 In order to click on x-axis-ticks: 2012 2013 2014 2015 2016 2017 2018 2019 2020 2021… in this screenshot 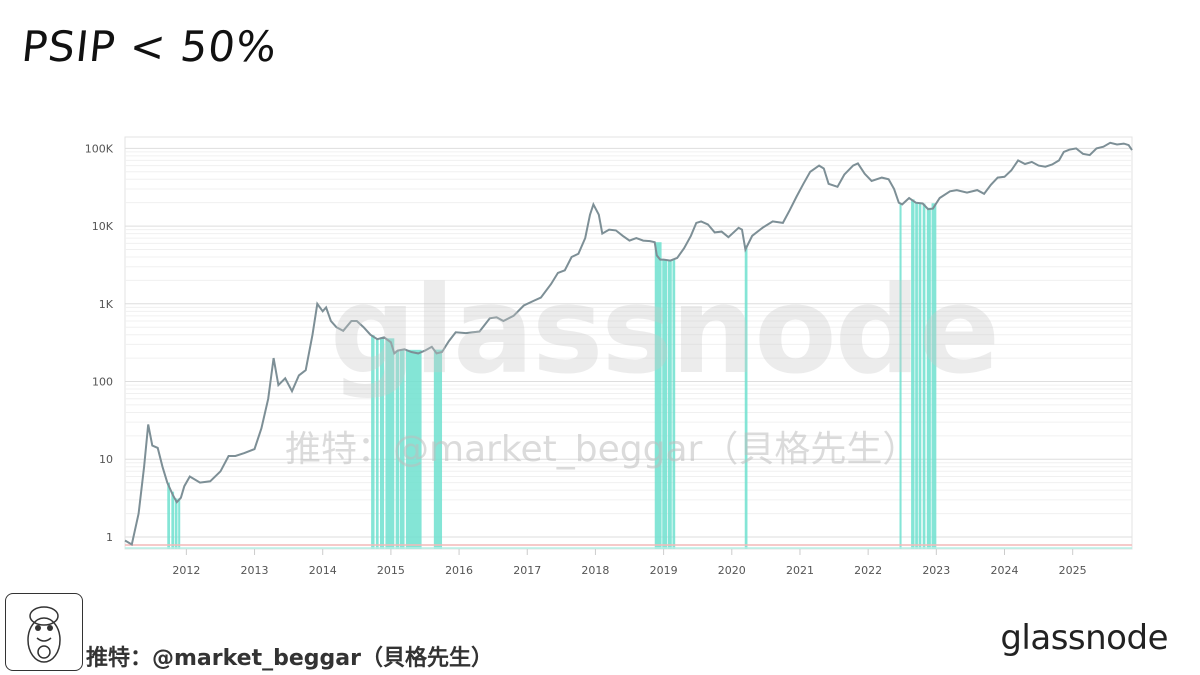, I will do `click(629, 563)`.